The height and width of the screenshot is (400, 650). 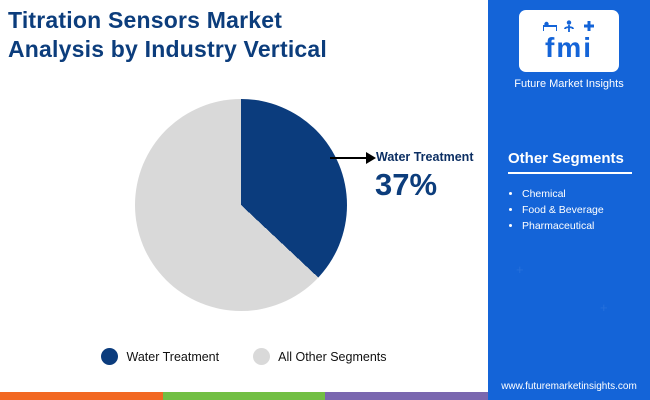 I want to click on list-item: Food & Beverage, so click(x=563, y=210).